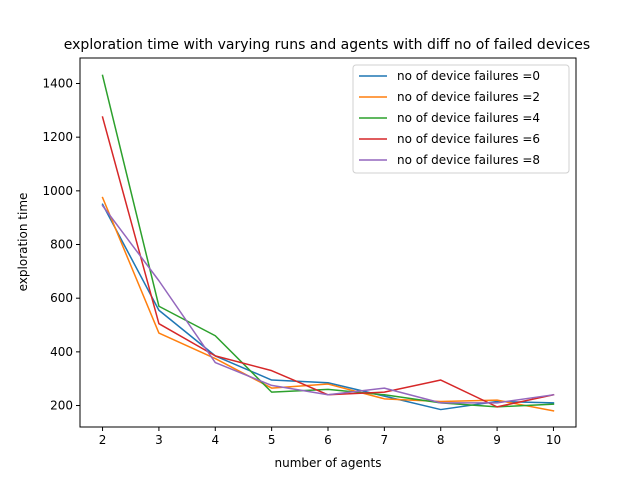  Describe the element at coordinates (61, 352) in the screenshot. I see `y-tick-label: 400` at that location.